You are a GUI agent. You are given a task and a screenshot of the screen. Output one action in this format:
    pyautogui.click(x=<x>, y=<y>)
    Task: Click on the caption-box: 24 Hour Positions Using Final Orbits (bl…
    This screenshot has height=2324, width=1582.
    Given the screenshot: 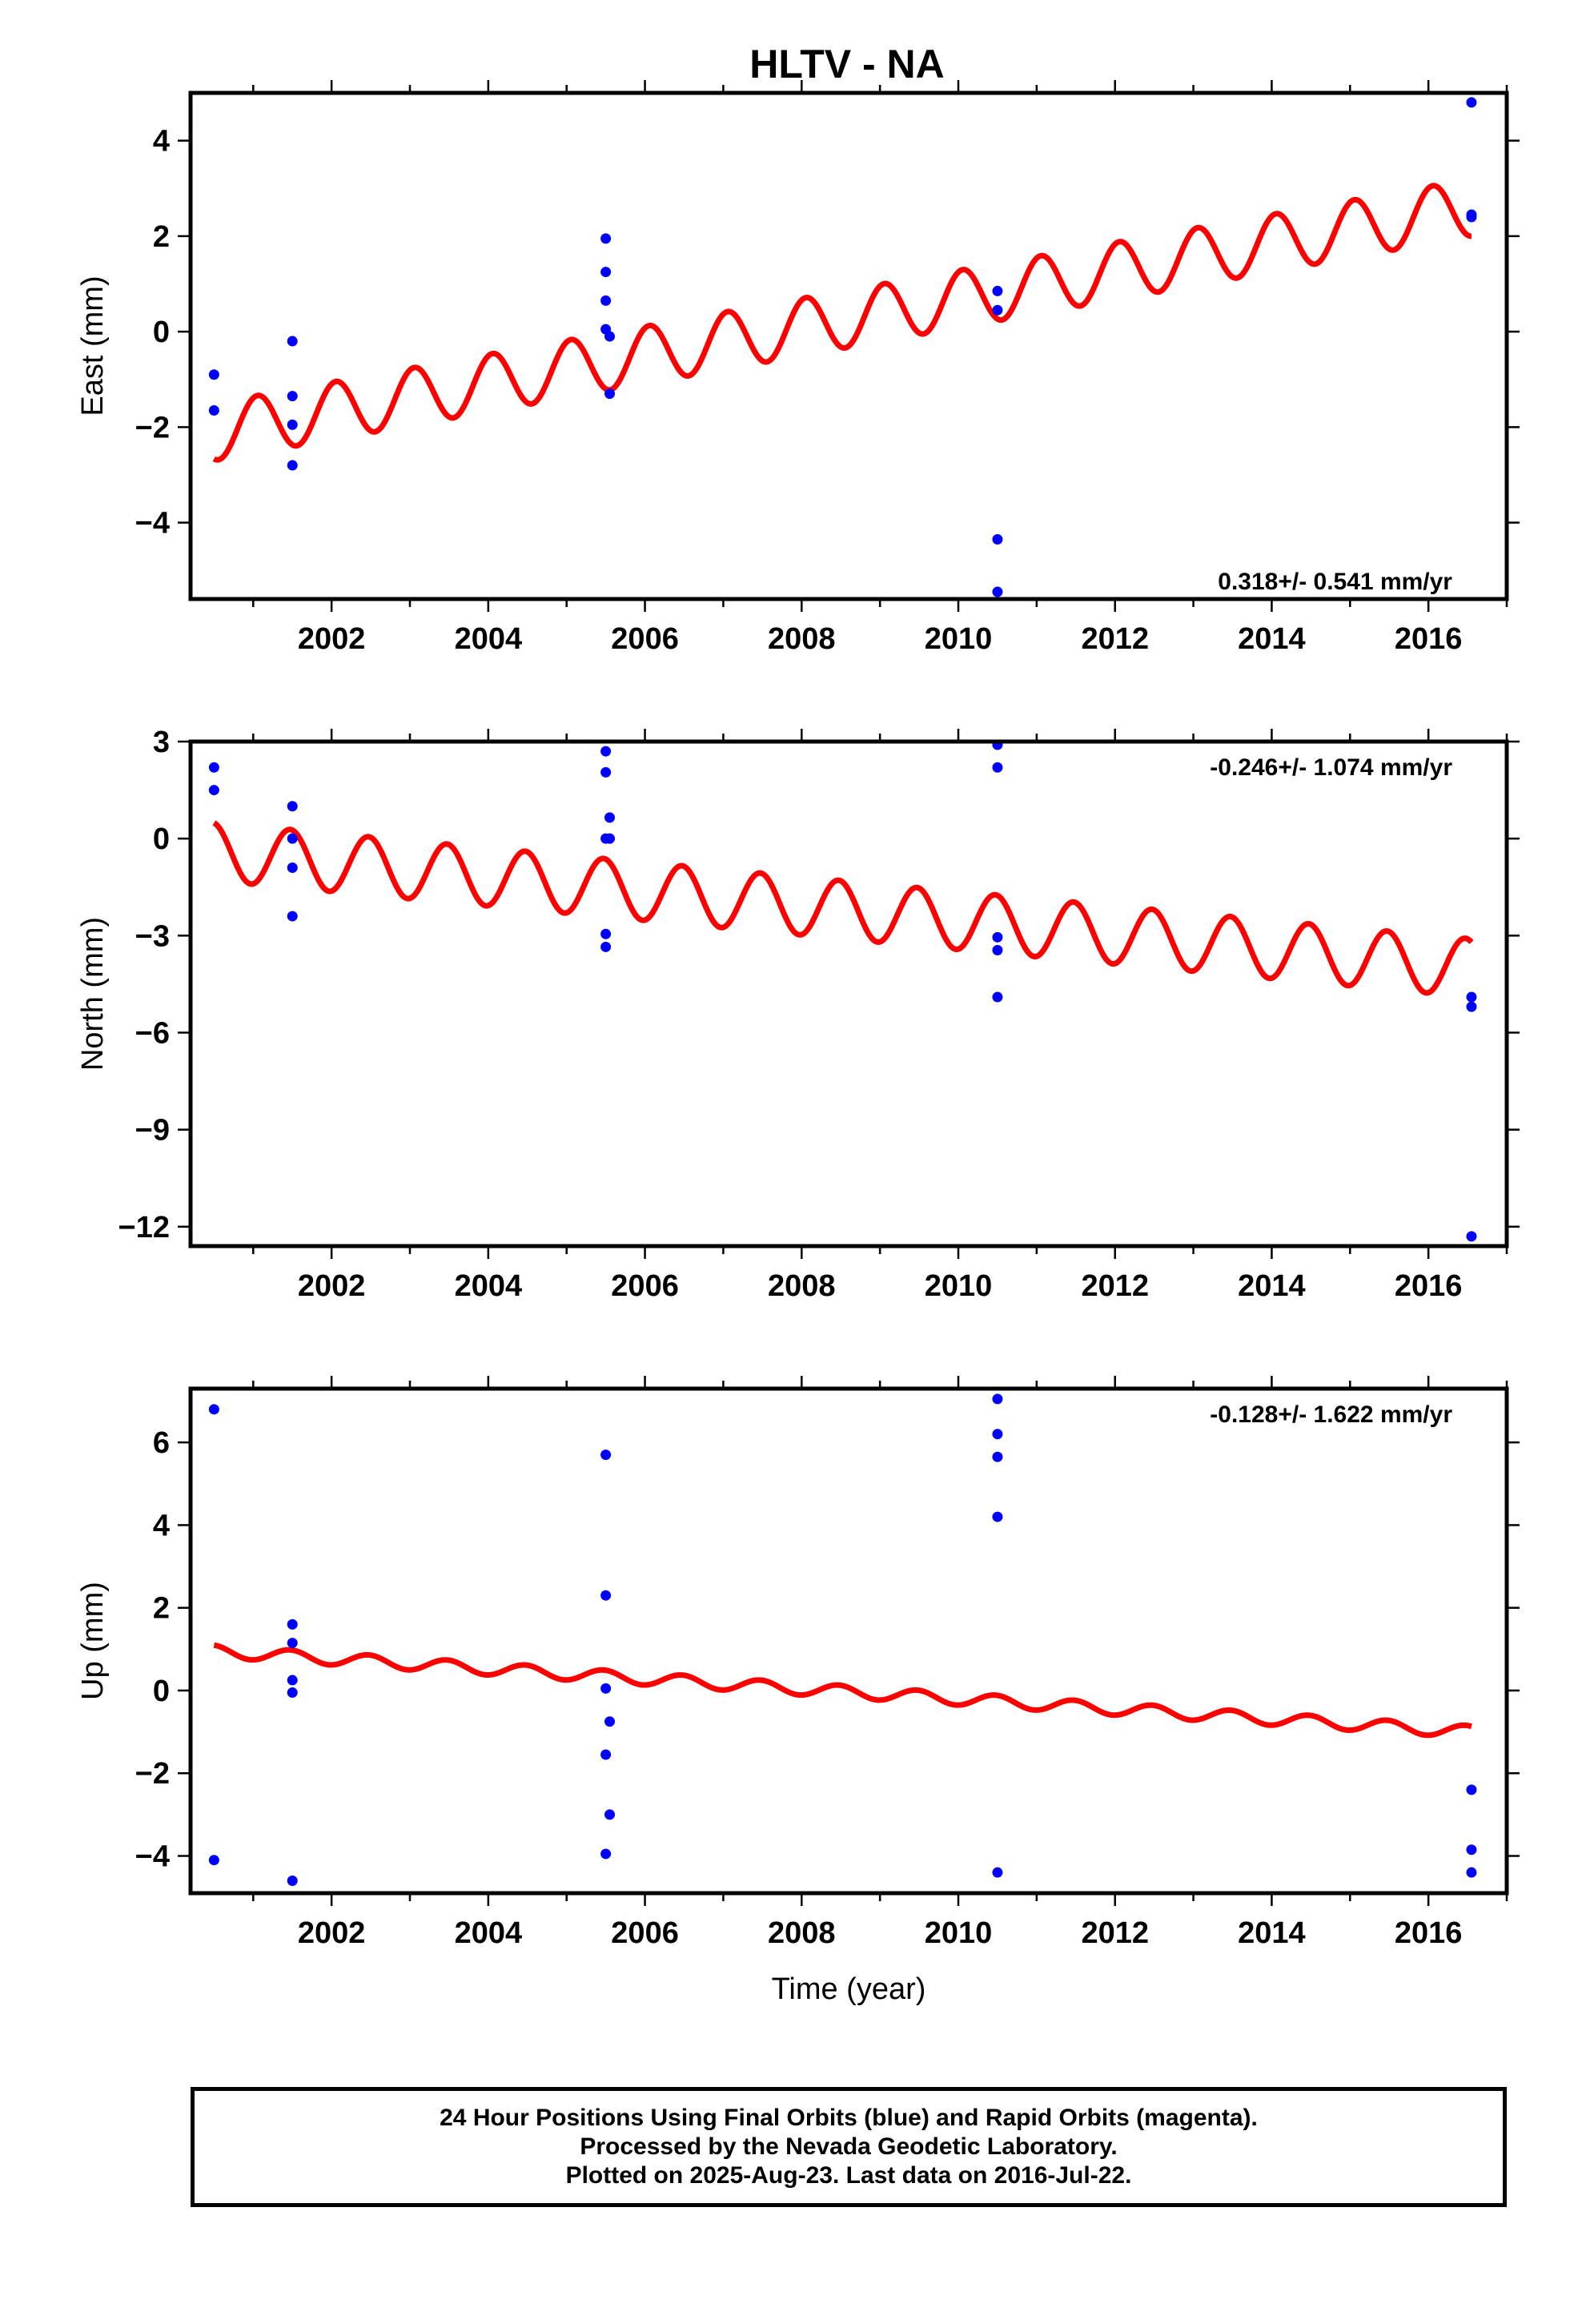 What is the action you would take?
    pyautogui.click(x=849, y=2147)
    